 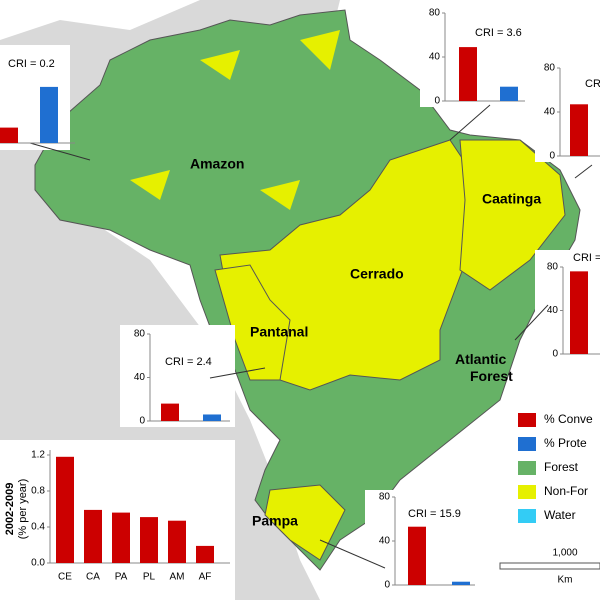 What do you see at coordinates (549, 566) in the screenshot?
I see `scale-bar` at bounding box center [549, 566].